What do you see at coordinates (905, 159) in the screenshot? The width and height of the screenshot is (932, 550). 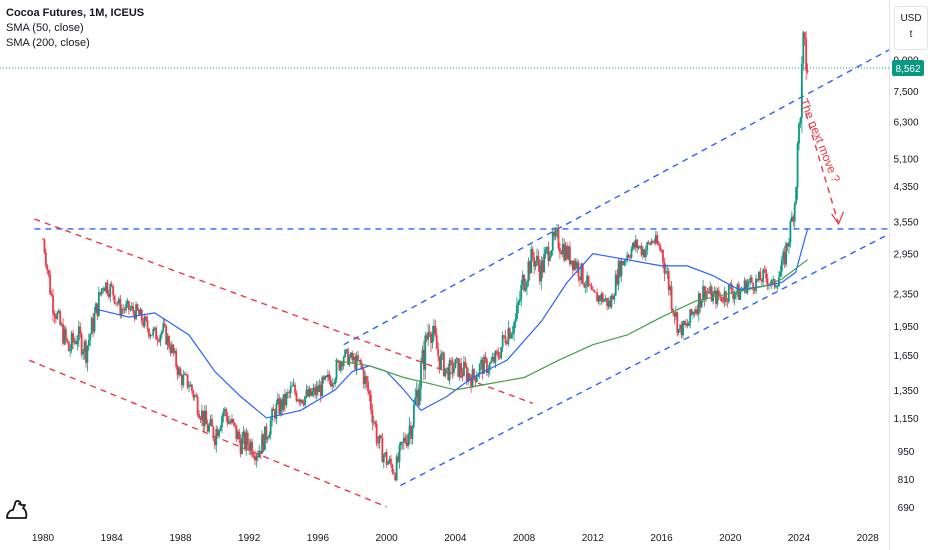 I see `y-tick-label: 5,100` at bounding box center [905, 159].